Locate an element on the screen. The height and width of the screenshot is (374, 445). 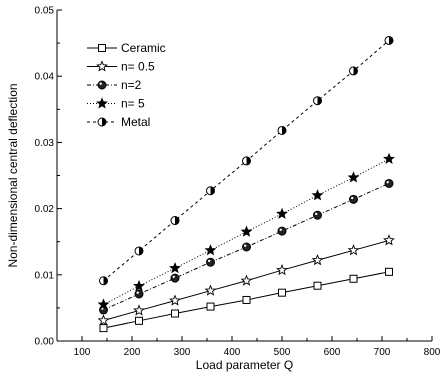
legend-n-2-marker-highlight is located at coordinates (100, 83).